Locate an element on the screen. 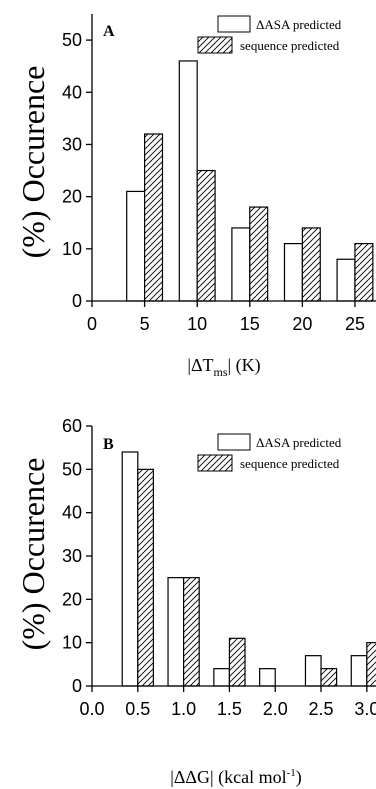 Image resolution: width=376 pixels, height=789 pixels. x-tick-label-b: 1.0 is located at coordinates (183, 709).